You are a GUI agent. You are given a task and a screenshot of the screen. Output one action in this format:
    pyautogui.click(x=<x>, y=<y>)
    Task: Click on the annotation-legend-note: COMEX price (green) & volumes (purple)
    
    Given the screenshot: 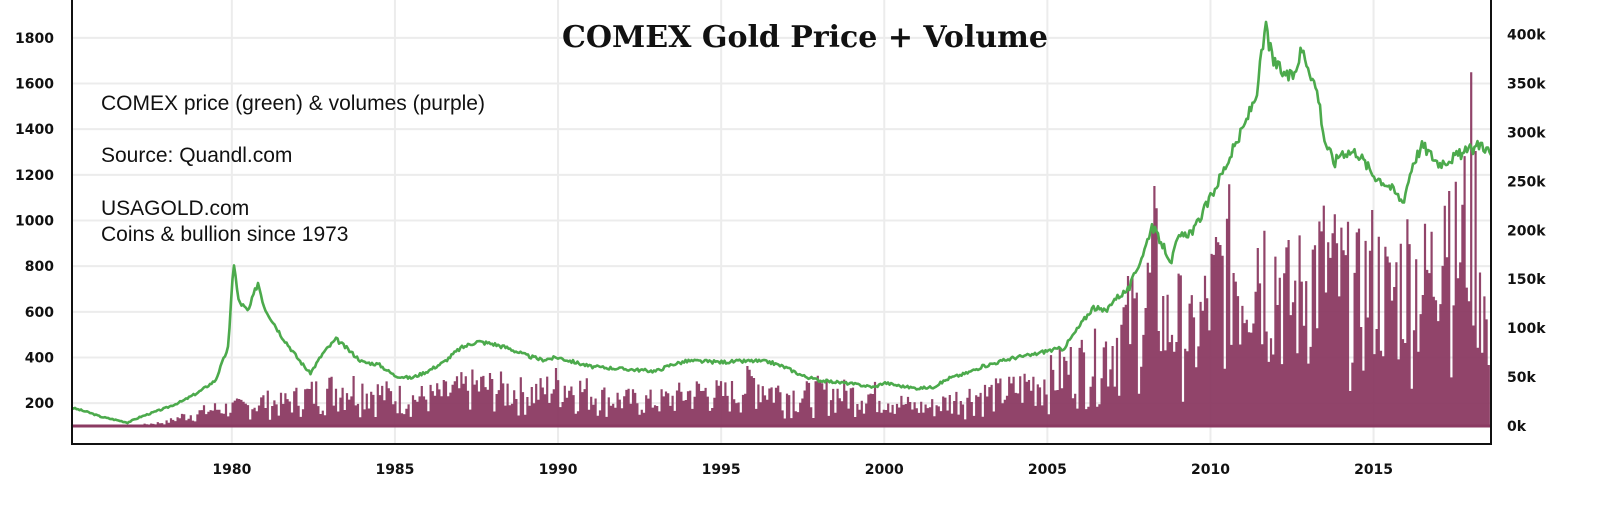 What is the action you would take?
    pyautogui.click(x=293, y=103)
    